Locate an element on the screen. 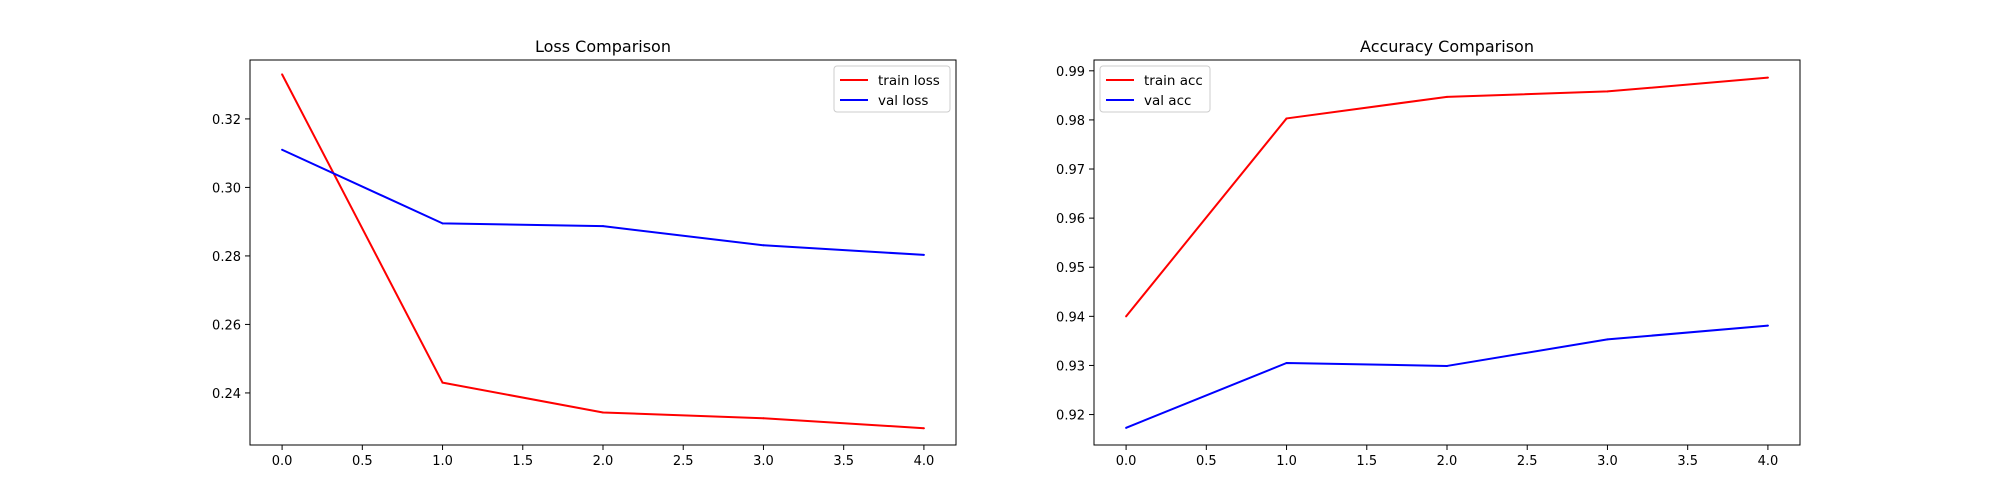 This screenshot has width=2000, height=500. legend: train loss val loss is located at coordinates (892, 89).